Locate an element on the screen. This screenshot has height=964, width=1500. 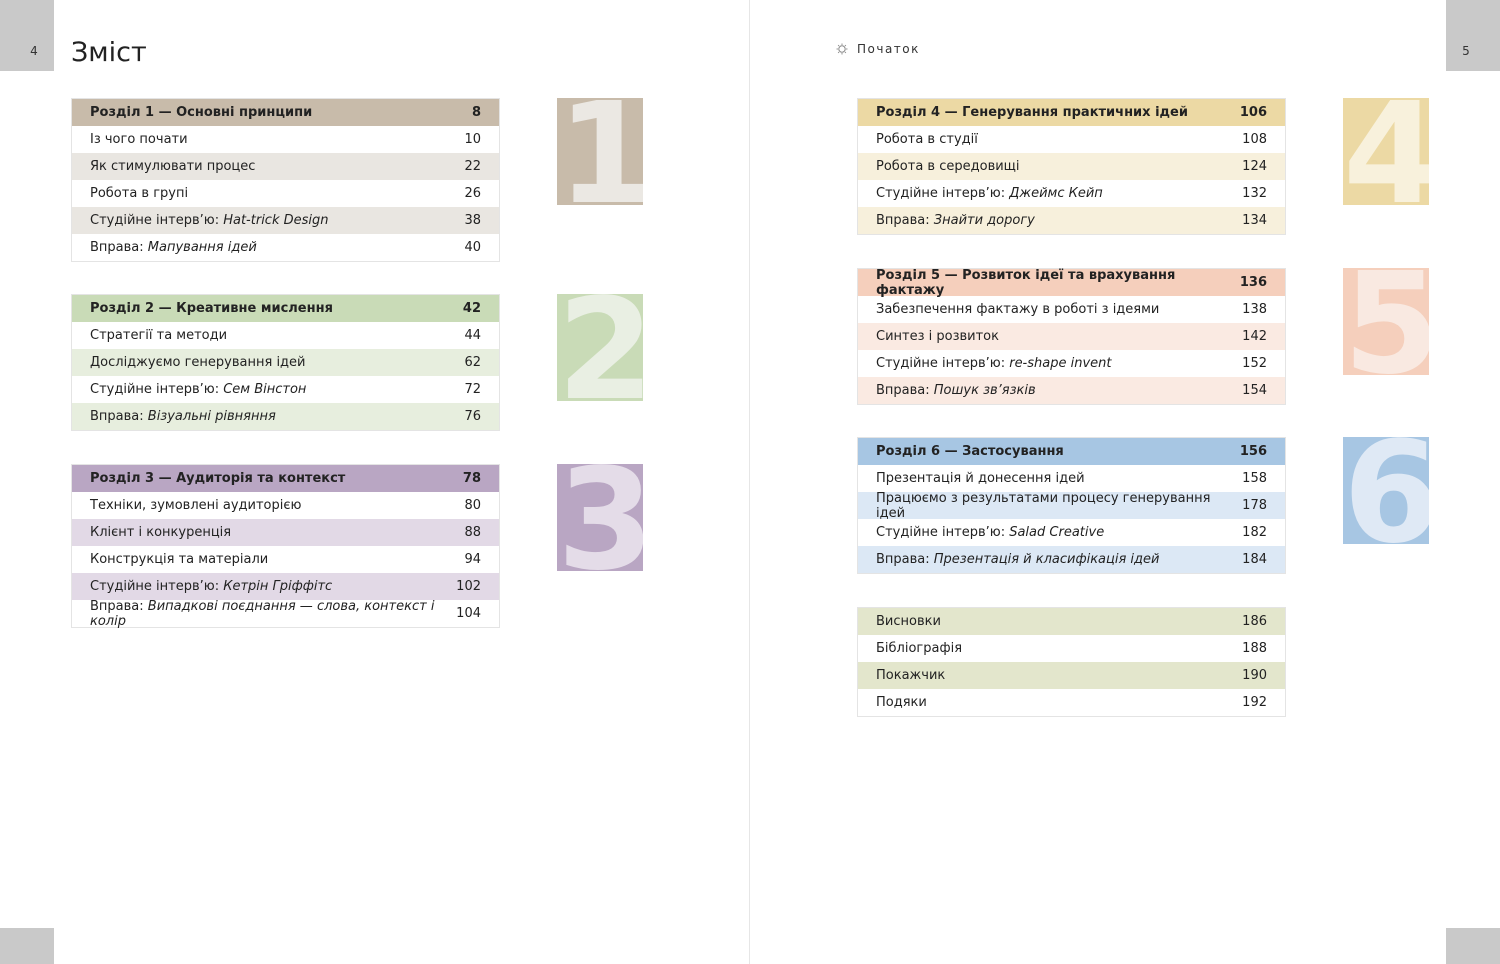
toc-entry-title: Синтез і розвиток is located at coordinates (937, 336).